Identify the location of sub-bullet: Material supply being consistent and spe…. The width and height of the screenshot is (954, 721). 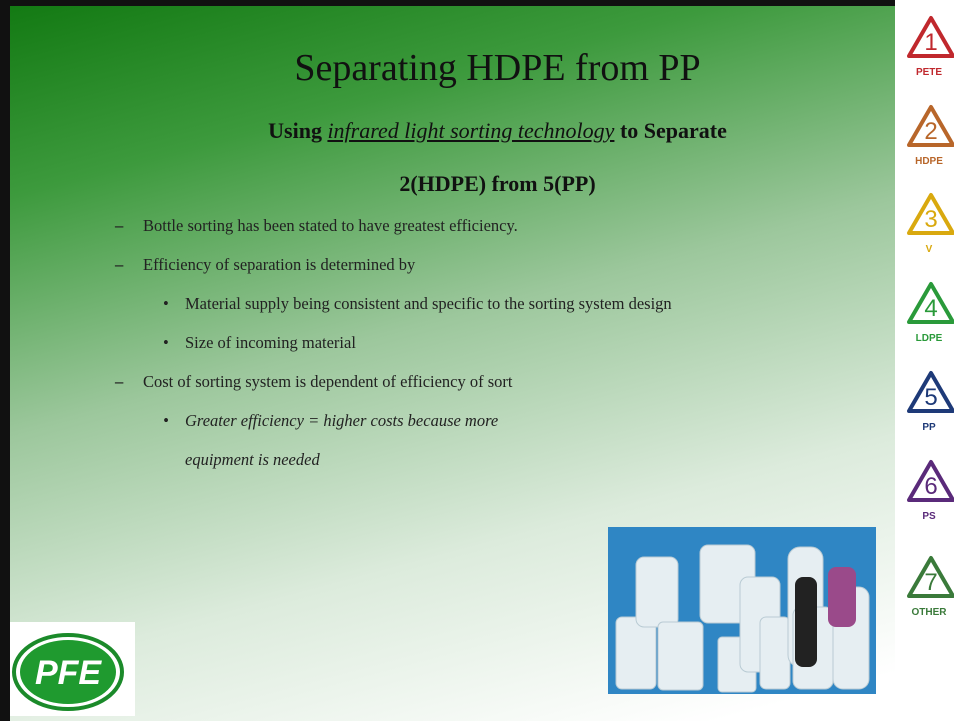
(417, 303).